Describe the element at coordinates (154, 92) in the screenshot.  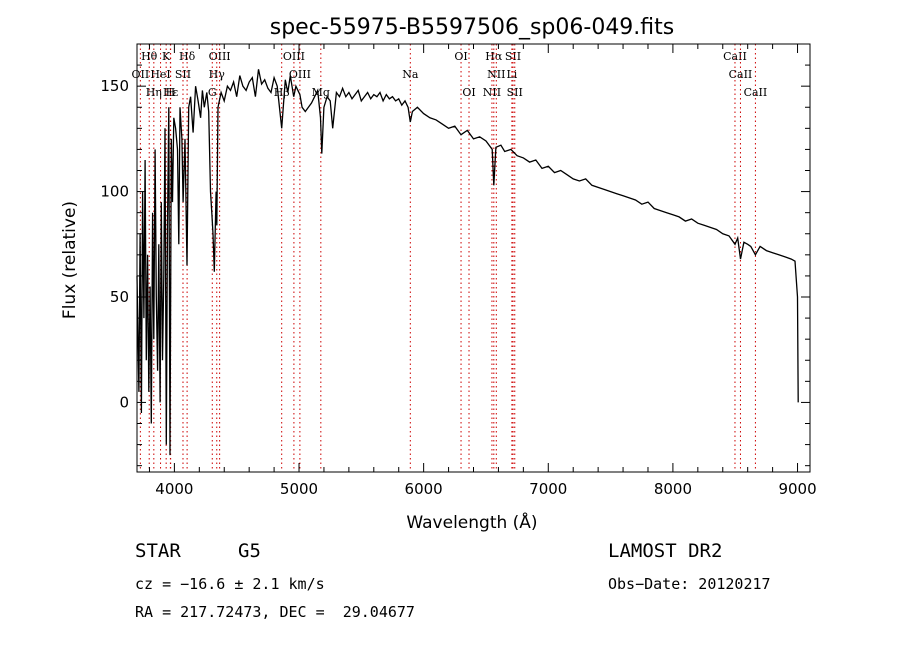
I see `spectral-line-label: Hη` at that location.